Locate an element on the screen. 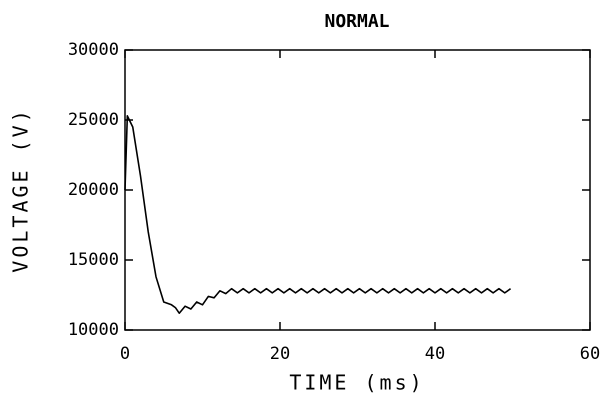 This screenshot has height=407, width=603. y-tick-label: 25000 is located at coordinates (93, 120).